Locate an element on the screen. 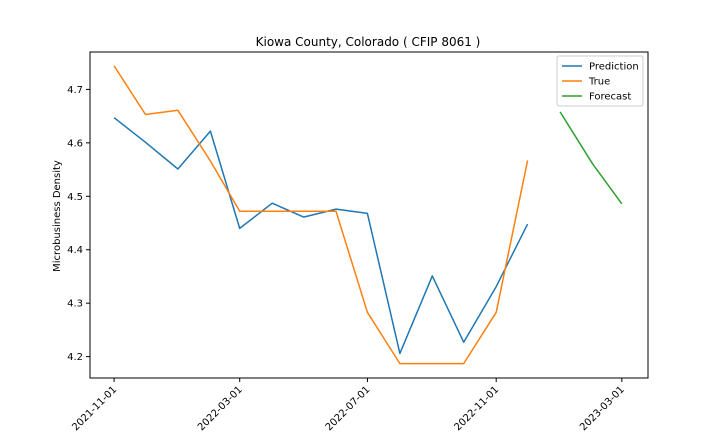 The width and height of the screenshot is (720, 432). legend: Prediction True Forecast is located at coordinates (600, 81).